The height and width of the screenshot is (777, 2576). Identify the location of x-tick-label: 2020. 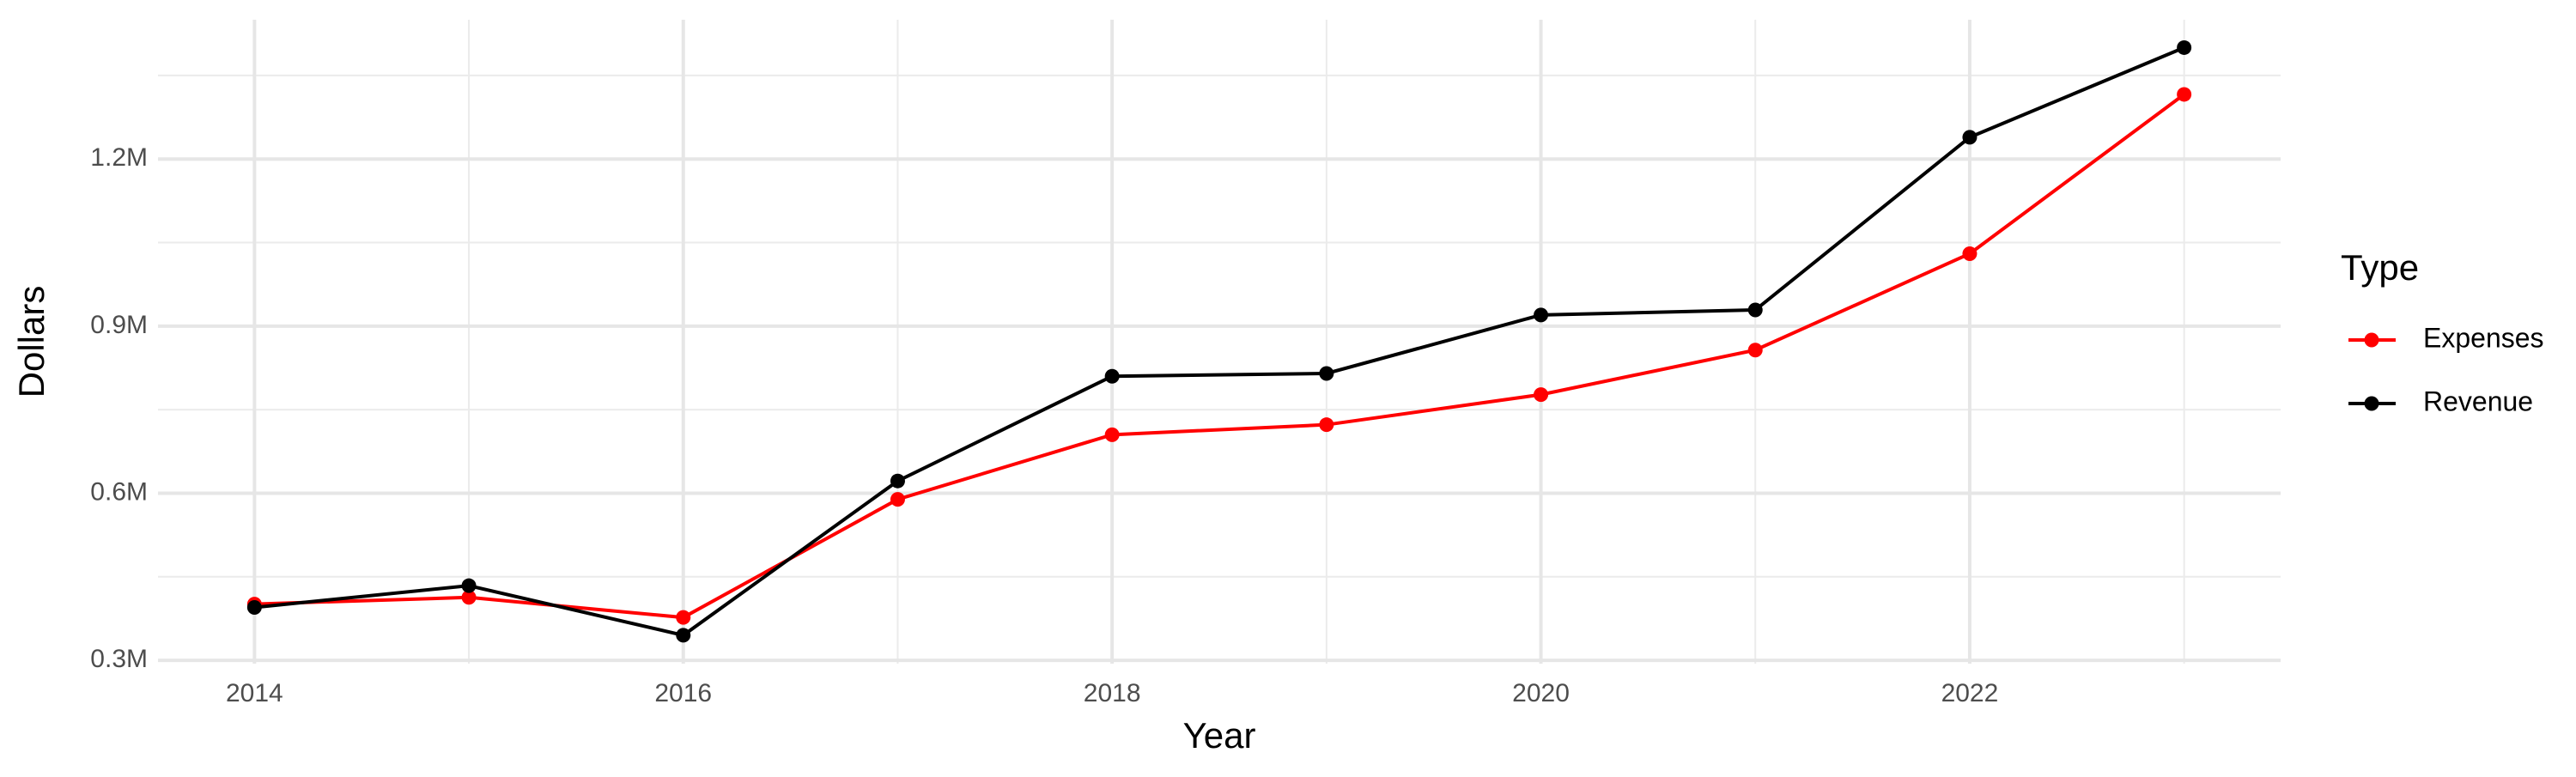
(1541, 693).